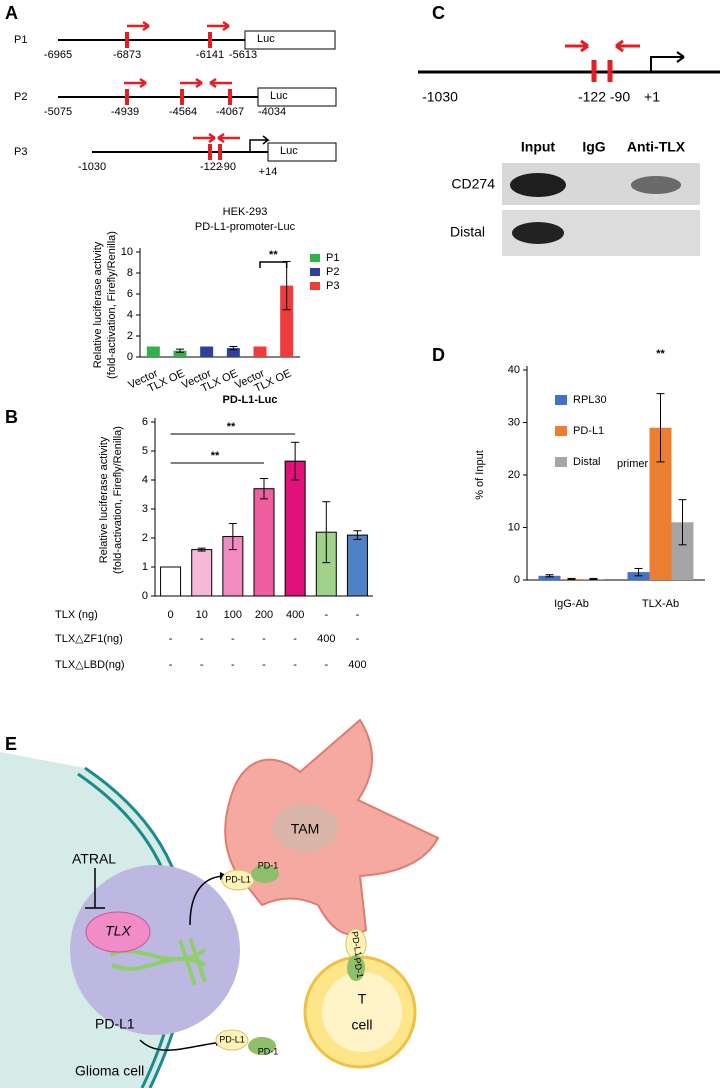 The image size is (728, 1088). I want to click on y-tick-label: 1, so click(145, 567).